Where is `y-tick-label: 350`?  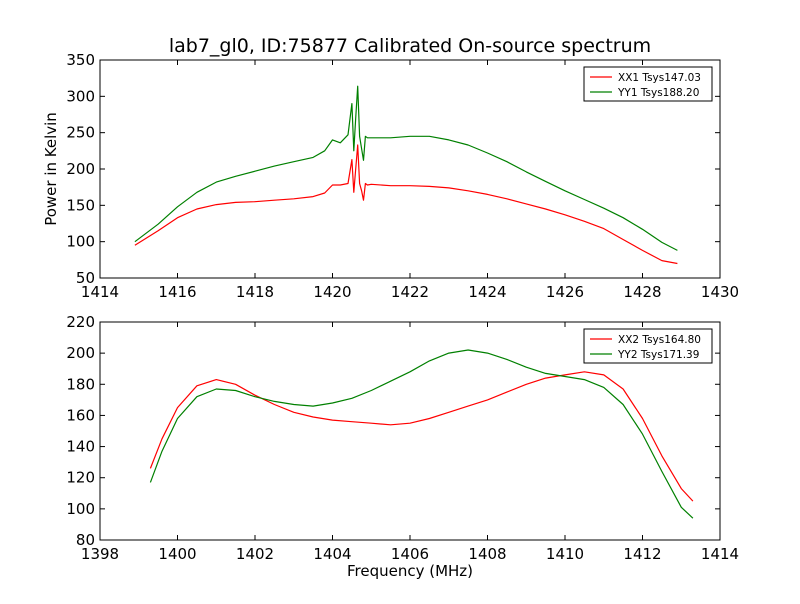 y-tick-label: 350 is located at coordinates (80, 60).